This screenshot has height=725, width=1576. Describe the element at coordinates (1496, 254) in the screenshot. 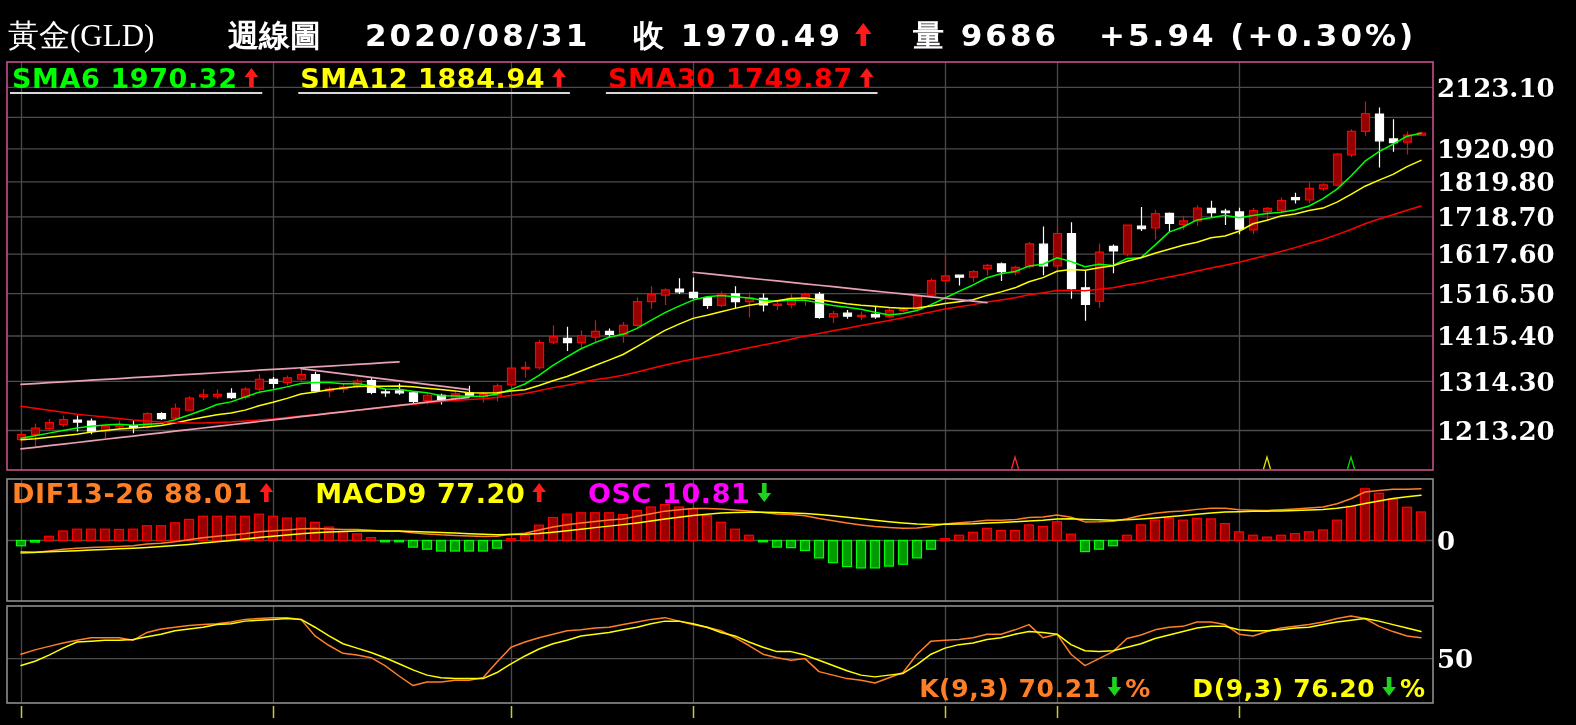

I see `y-tick-label: 1617.60` at that location.